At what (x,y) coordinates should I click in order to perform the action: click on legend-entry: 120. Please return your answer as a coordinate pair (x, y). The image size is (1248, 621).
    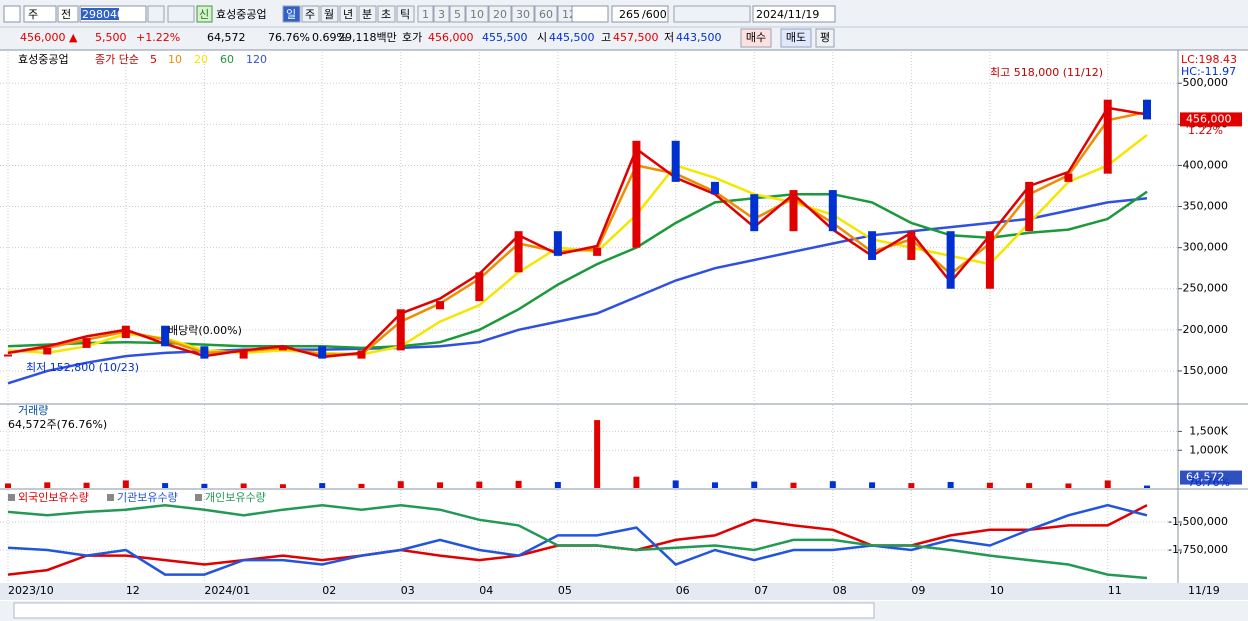
    Looking at the image, I should click on (256, 59).